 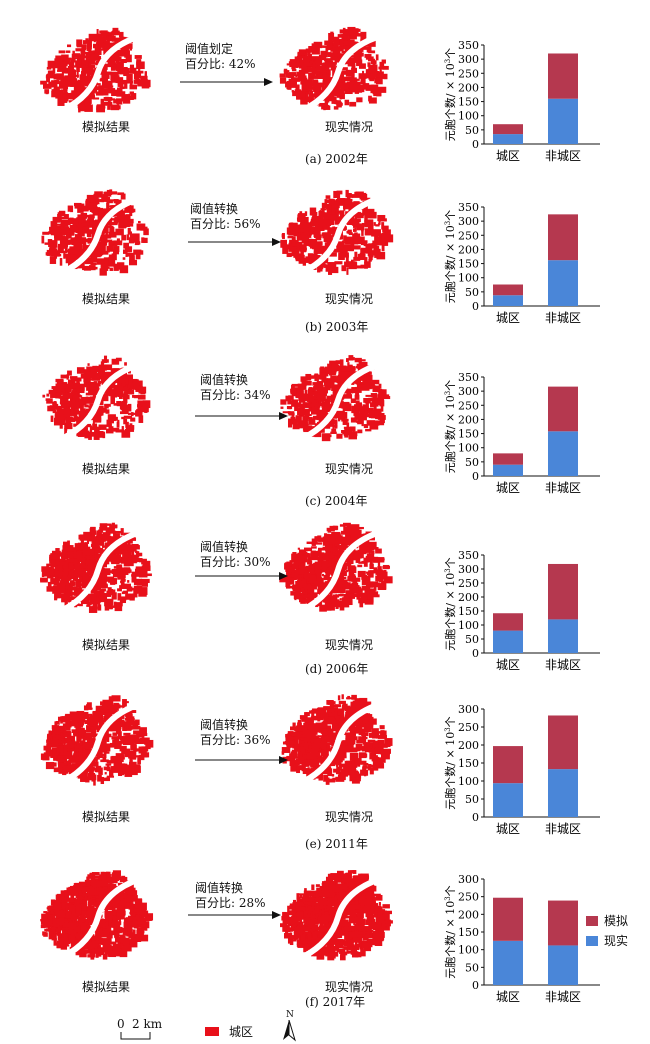 I want to click on x-tick-label: 城区, so click(x=508, y=156).